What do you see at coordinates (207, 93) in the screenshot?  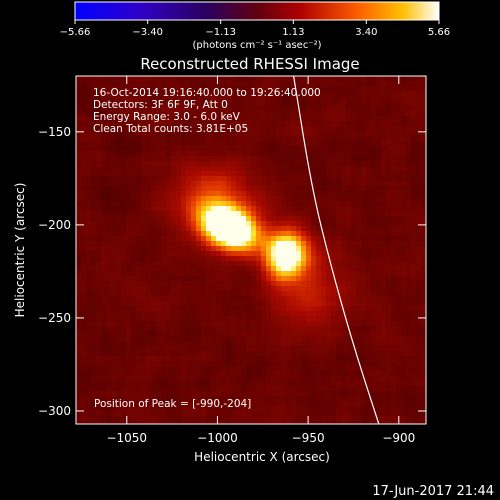 I see `annotation-time: 16-Oct-2014 19:16:40.000 to 19:26:40.000` at bounding box center [207, 93].